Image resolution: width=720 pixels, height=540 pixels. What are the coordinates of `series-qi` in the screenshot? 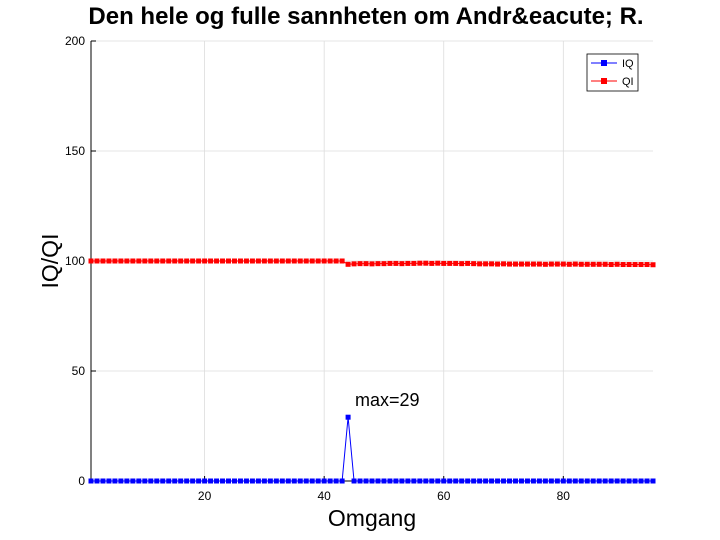 It's located at (372, 263).